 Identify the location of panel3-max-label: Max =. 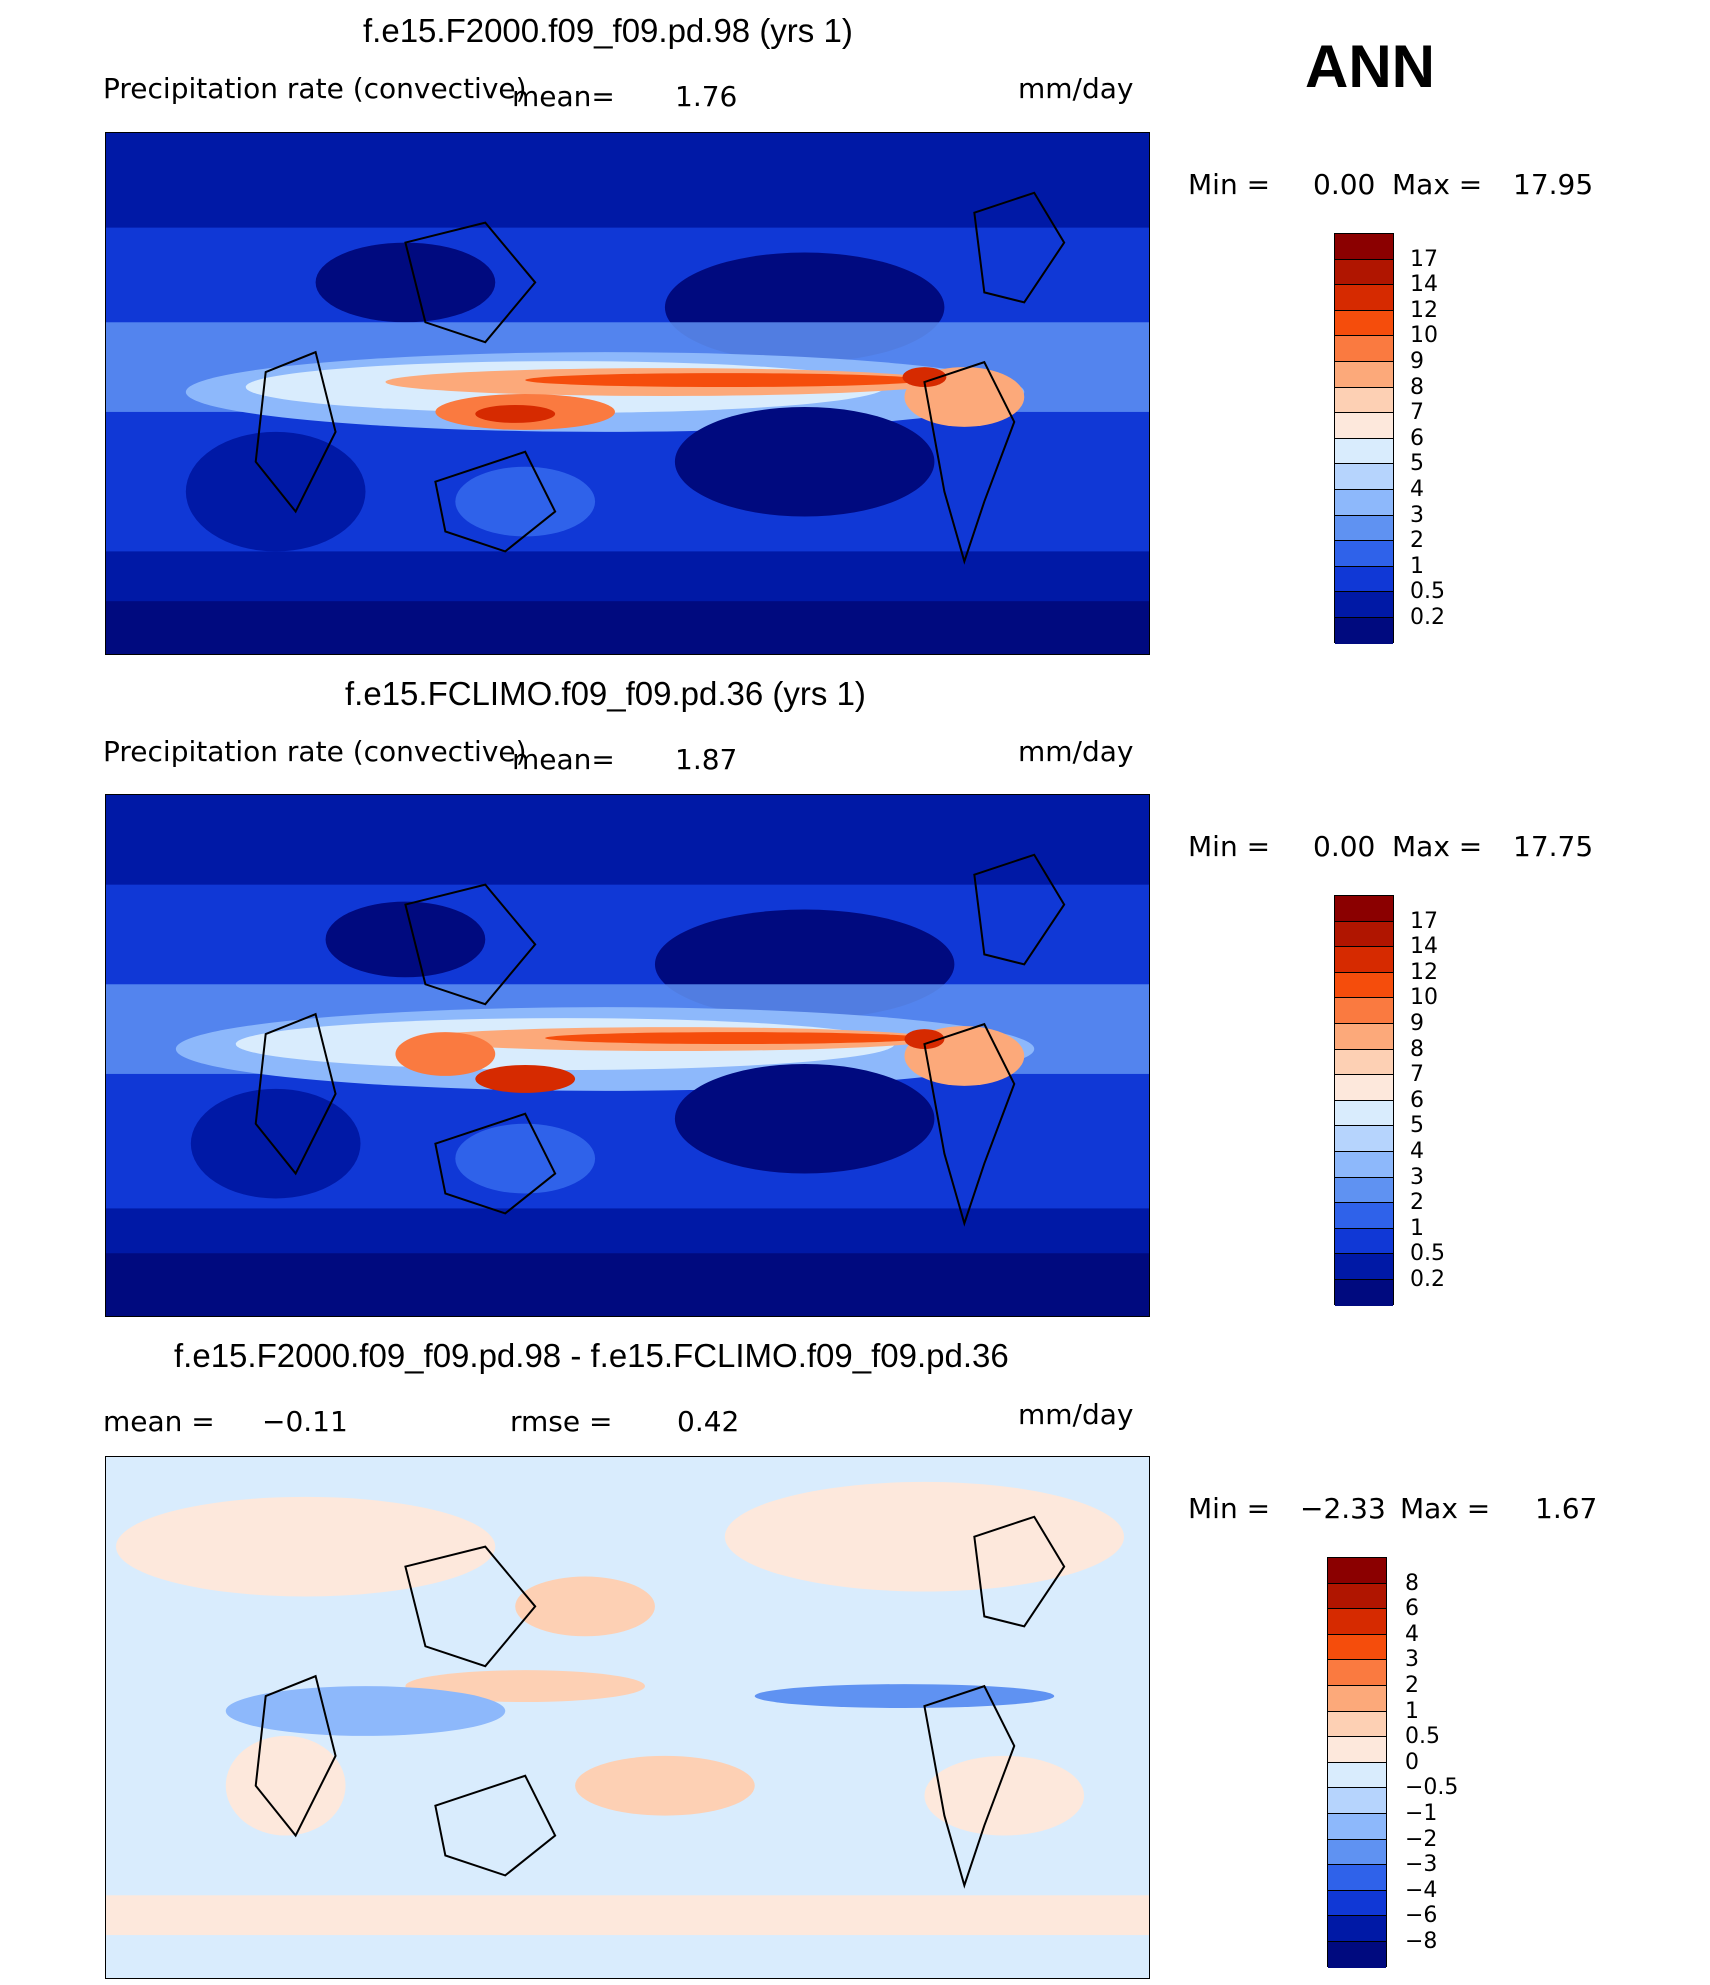
(1445, 1508).